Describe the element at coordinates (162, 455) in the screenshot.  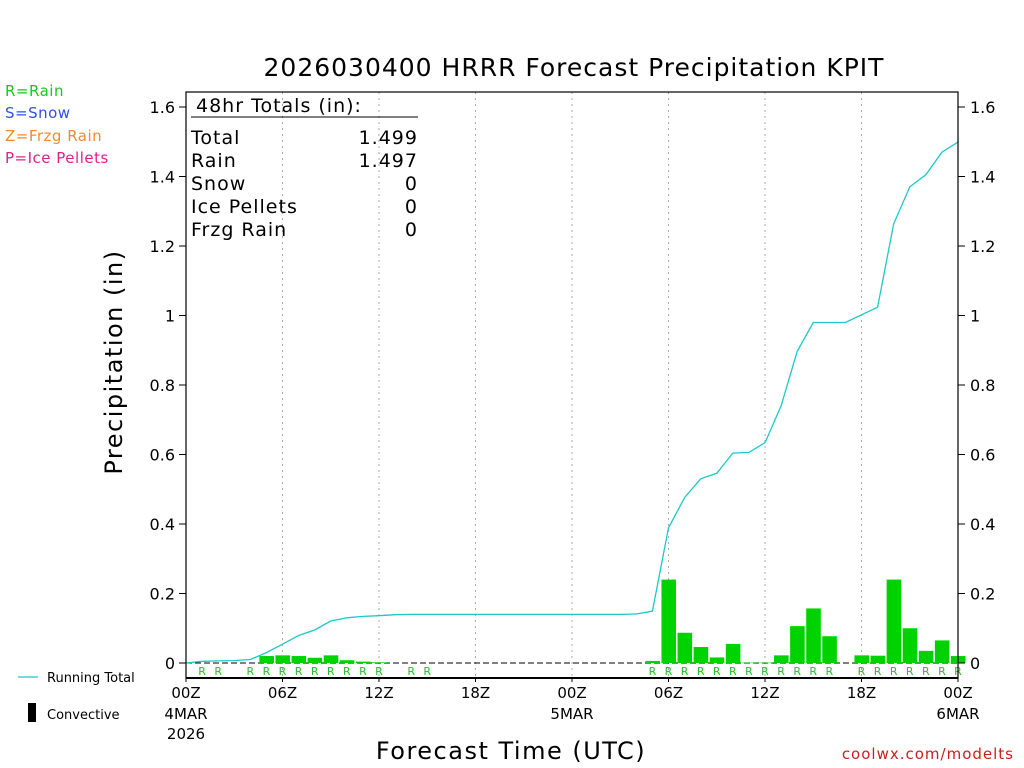
I see `y-tick-label-left: 0.6` at that location.